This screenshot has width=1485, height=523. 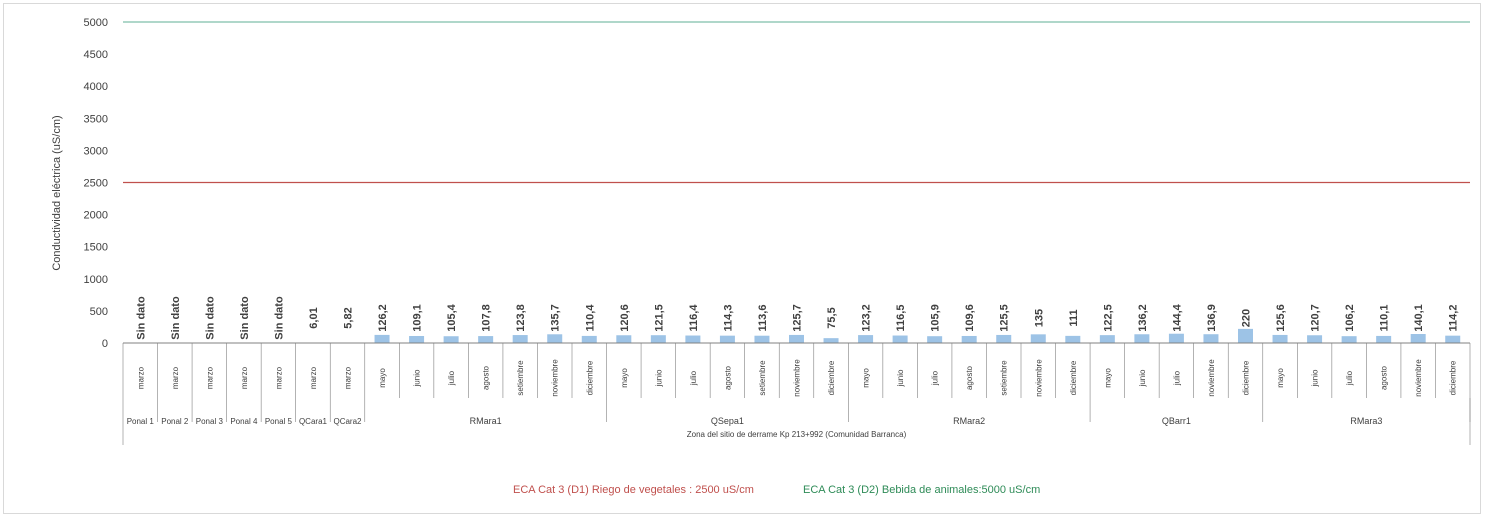 What do you see at coordinates (57, 192) in the screenshot?
I see `y-axis-title: Conductividad eléctrica (uS/cm)` at bounding box center [57, 192].